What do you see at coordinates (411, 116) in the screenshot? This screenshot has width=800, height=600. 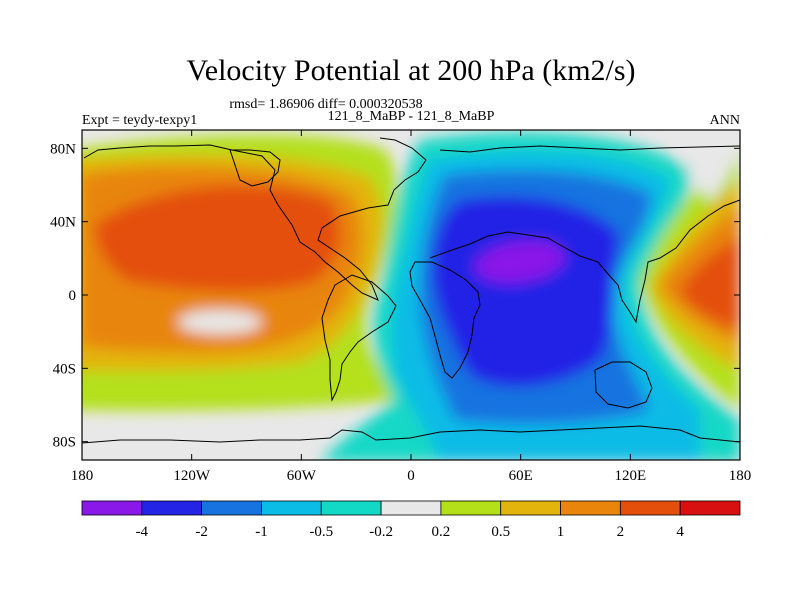 I see `case-label: 121_8_MaBP - 121_8_MaBP` at bounding box center [411, 116].